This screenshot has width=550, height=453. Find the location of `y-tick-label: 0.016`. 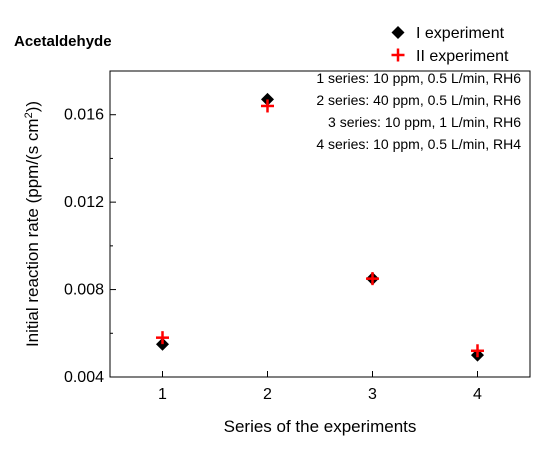

y-tick-label: 0.016 is located at coordinates (84, 115).